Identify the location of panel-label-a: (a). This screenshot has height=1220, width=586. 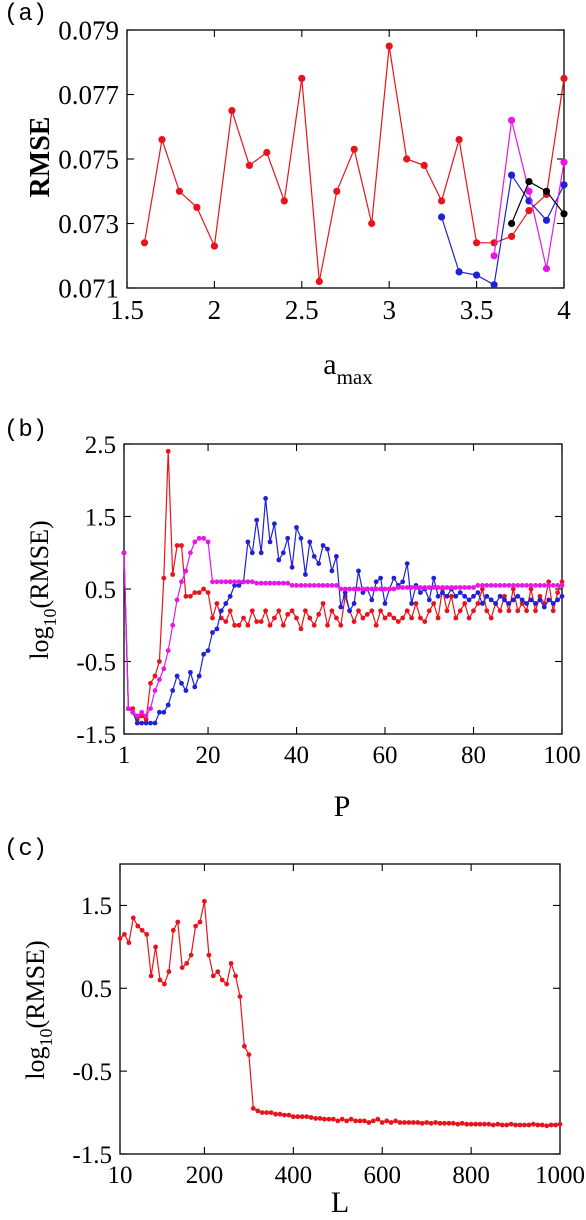
(25, 14).